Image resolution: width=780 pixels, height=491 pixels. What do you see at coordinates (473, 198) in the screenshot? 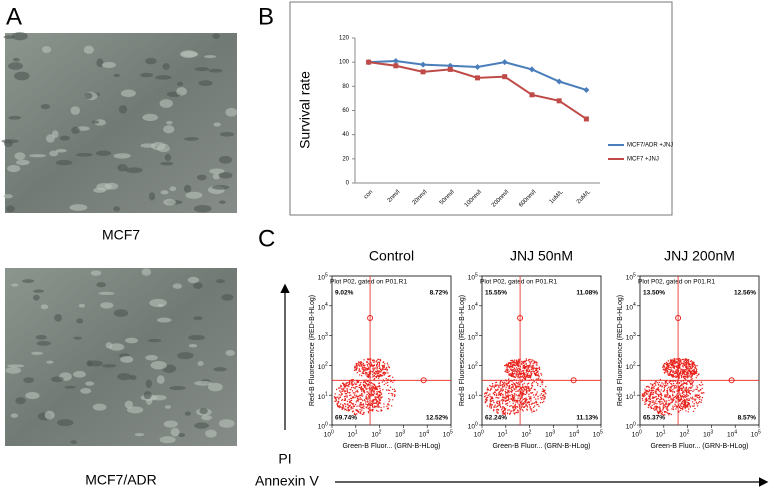
I see `x-tick-label: 100nm/l` at bounding box center [473, 198].